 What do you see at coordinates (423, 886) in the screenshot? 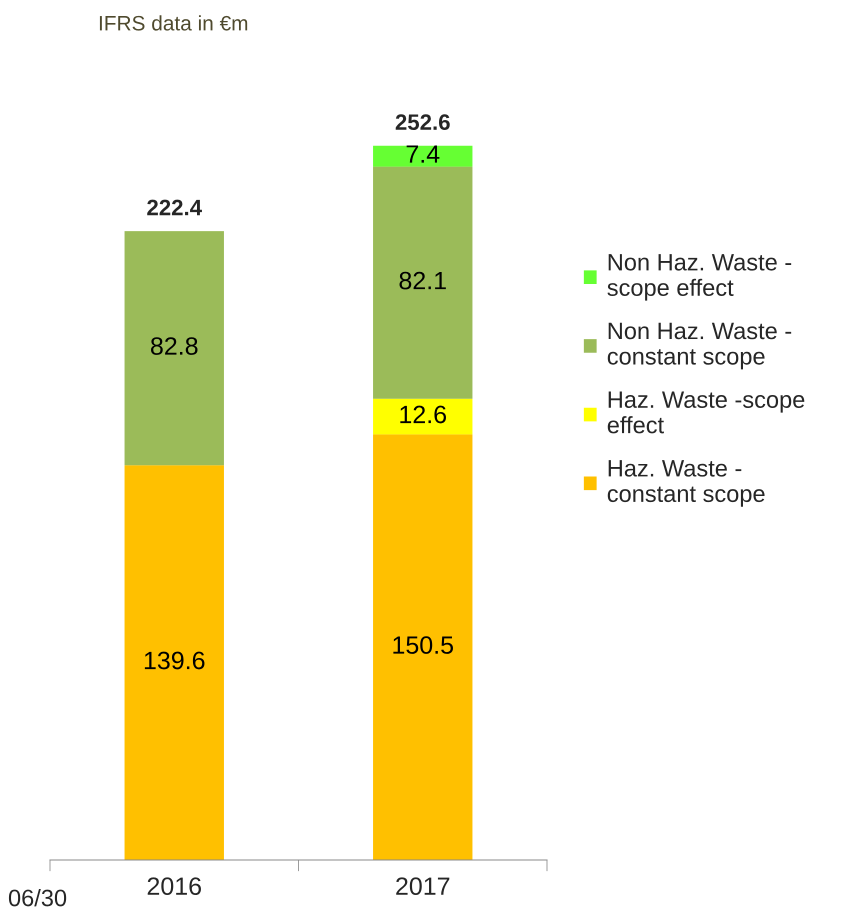
I see `x-tick-label: 2017` at bounding box center [423, 886].